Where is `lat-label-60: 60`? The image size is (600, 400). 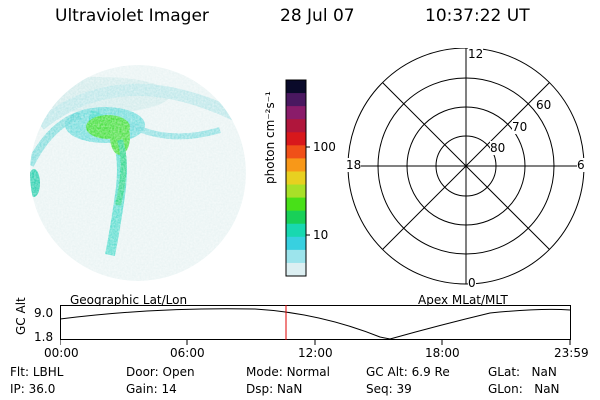 lat-label-60: 60 is located at coordinates (544, 105).